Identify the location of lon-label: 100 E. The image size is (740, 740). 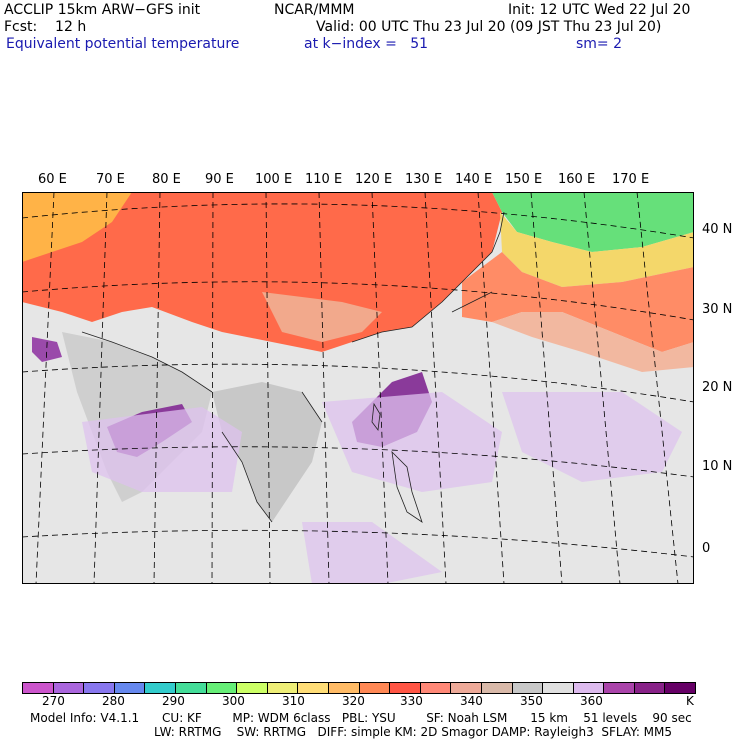
(274, 179).